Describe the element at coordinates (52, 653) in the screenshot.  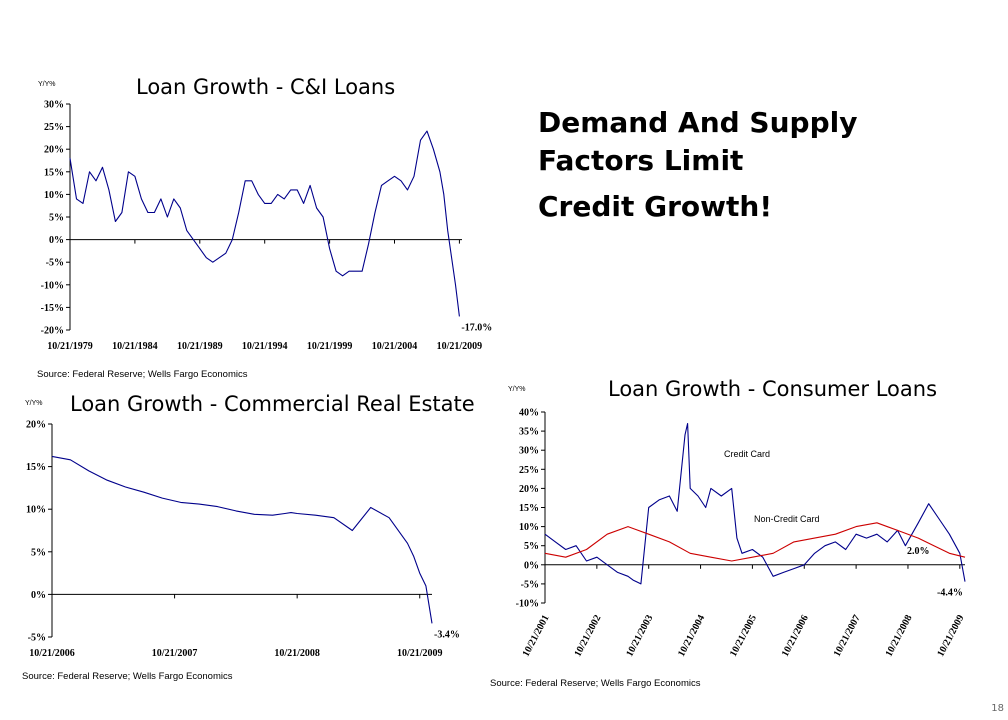
I see `cre-x-tick-label: 10/21/2006` at that location.